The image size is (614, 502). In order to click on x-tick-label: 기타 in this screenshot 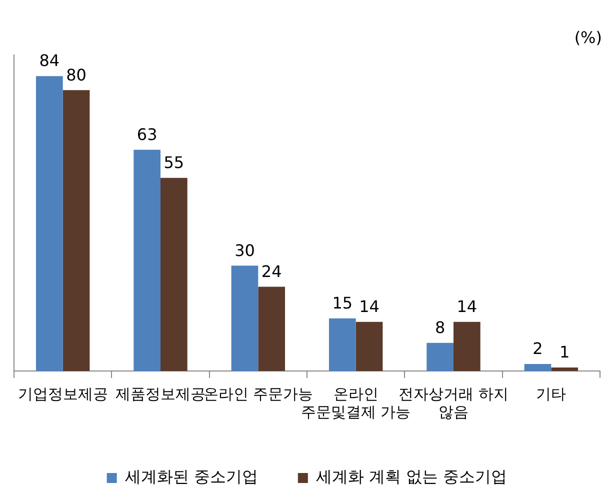, I will do `click(551, 393)`.